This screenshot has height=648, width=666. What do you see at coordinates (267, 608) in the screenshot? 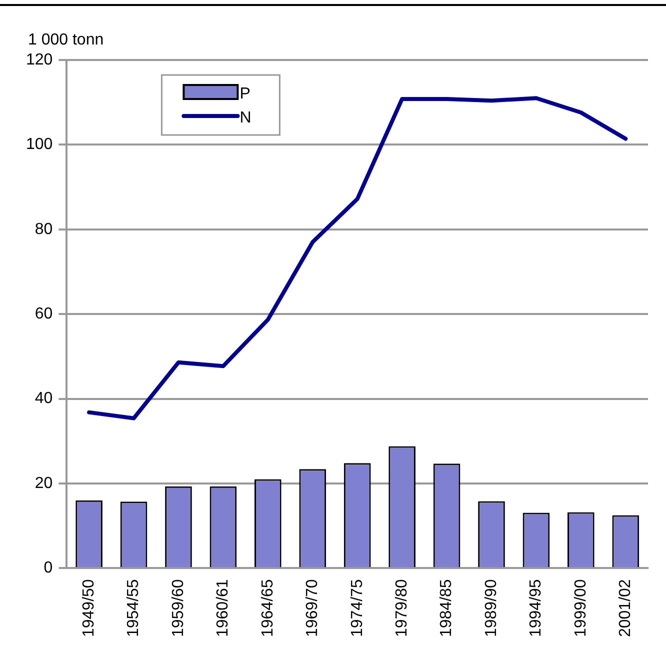
I see `x-tick-label: 1964/65` at bounding box center [267, 608].